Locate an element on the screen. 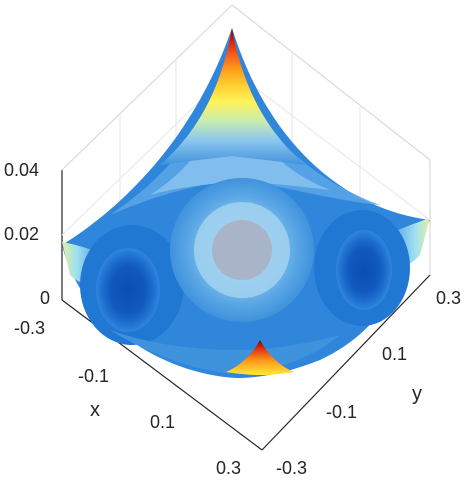  z-tick-label: 0.04 is located at coordinates (21, 170).